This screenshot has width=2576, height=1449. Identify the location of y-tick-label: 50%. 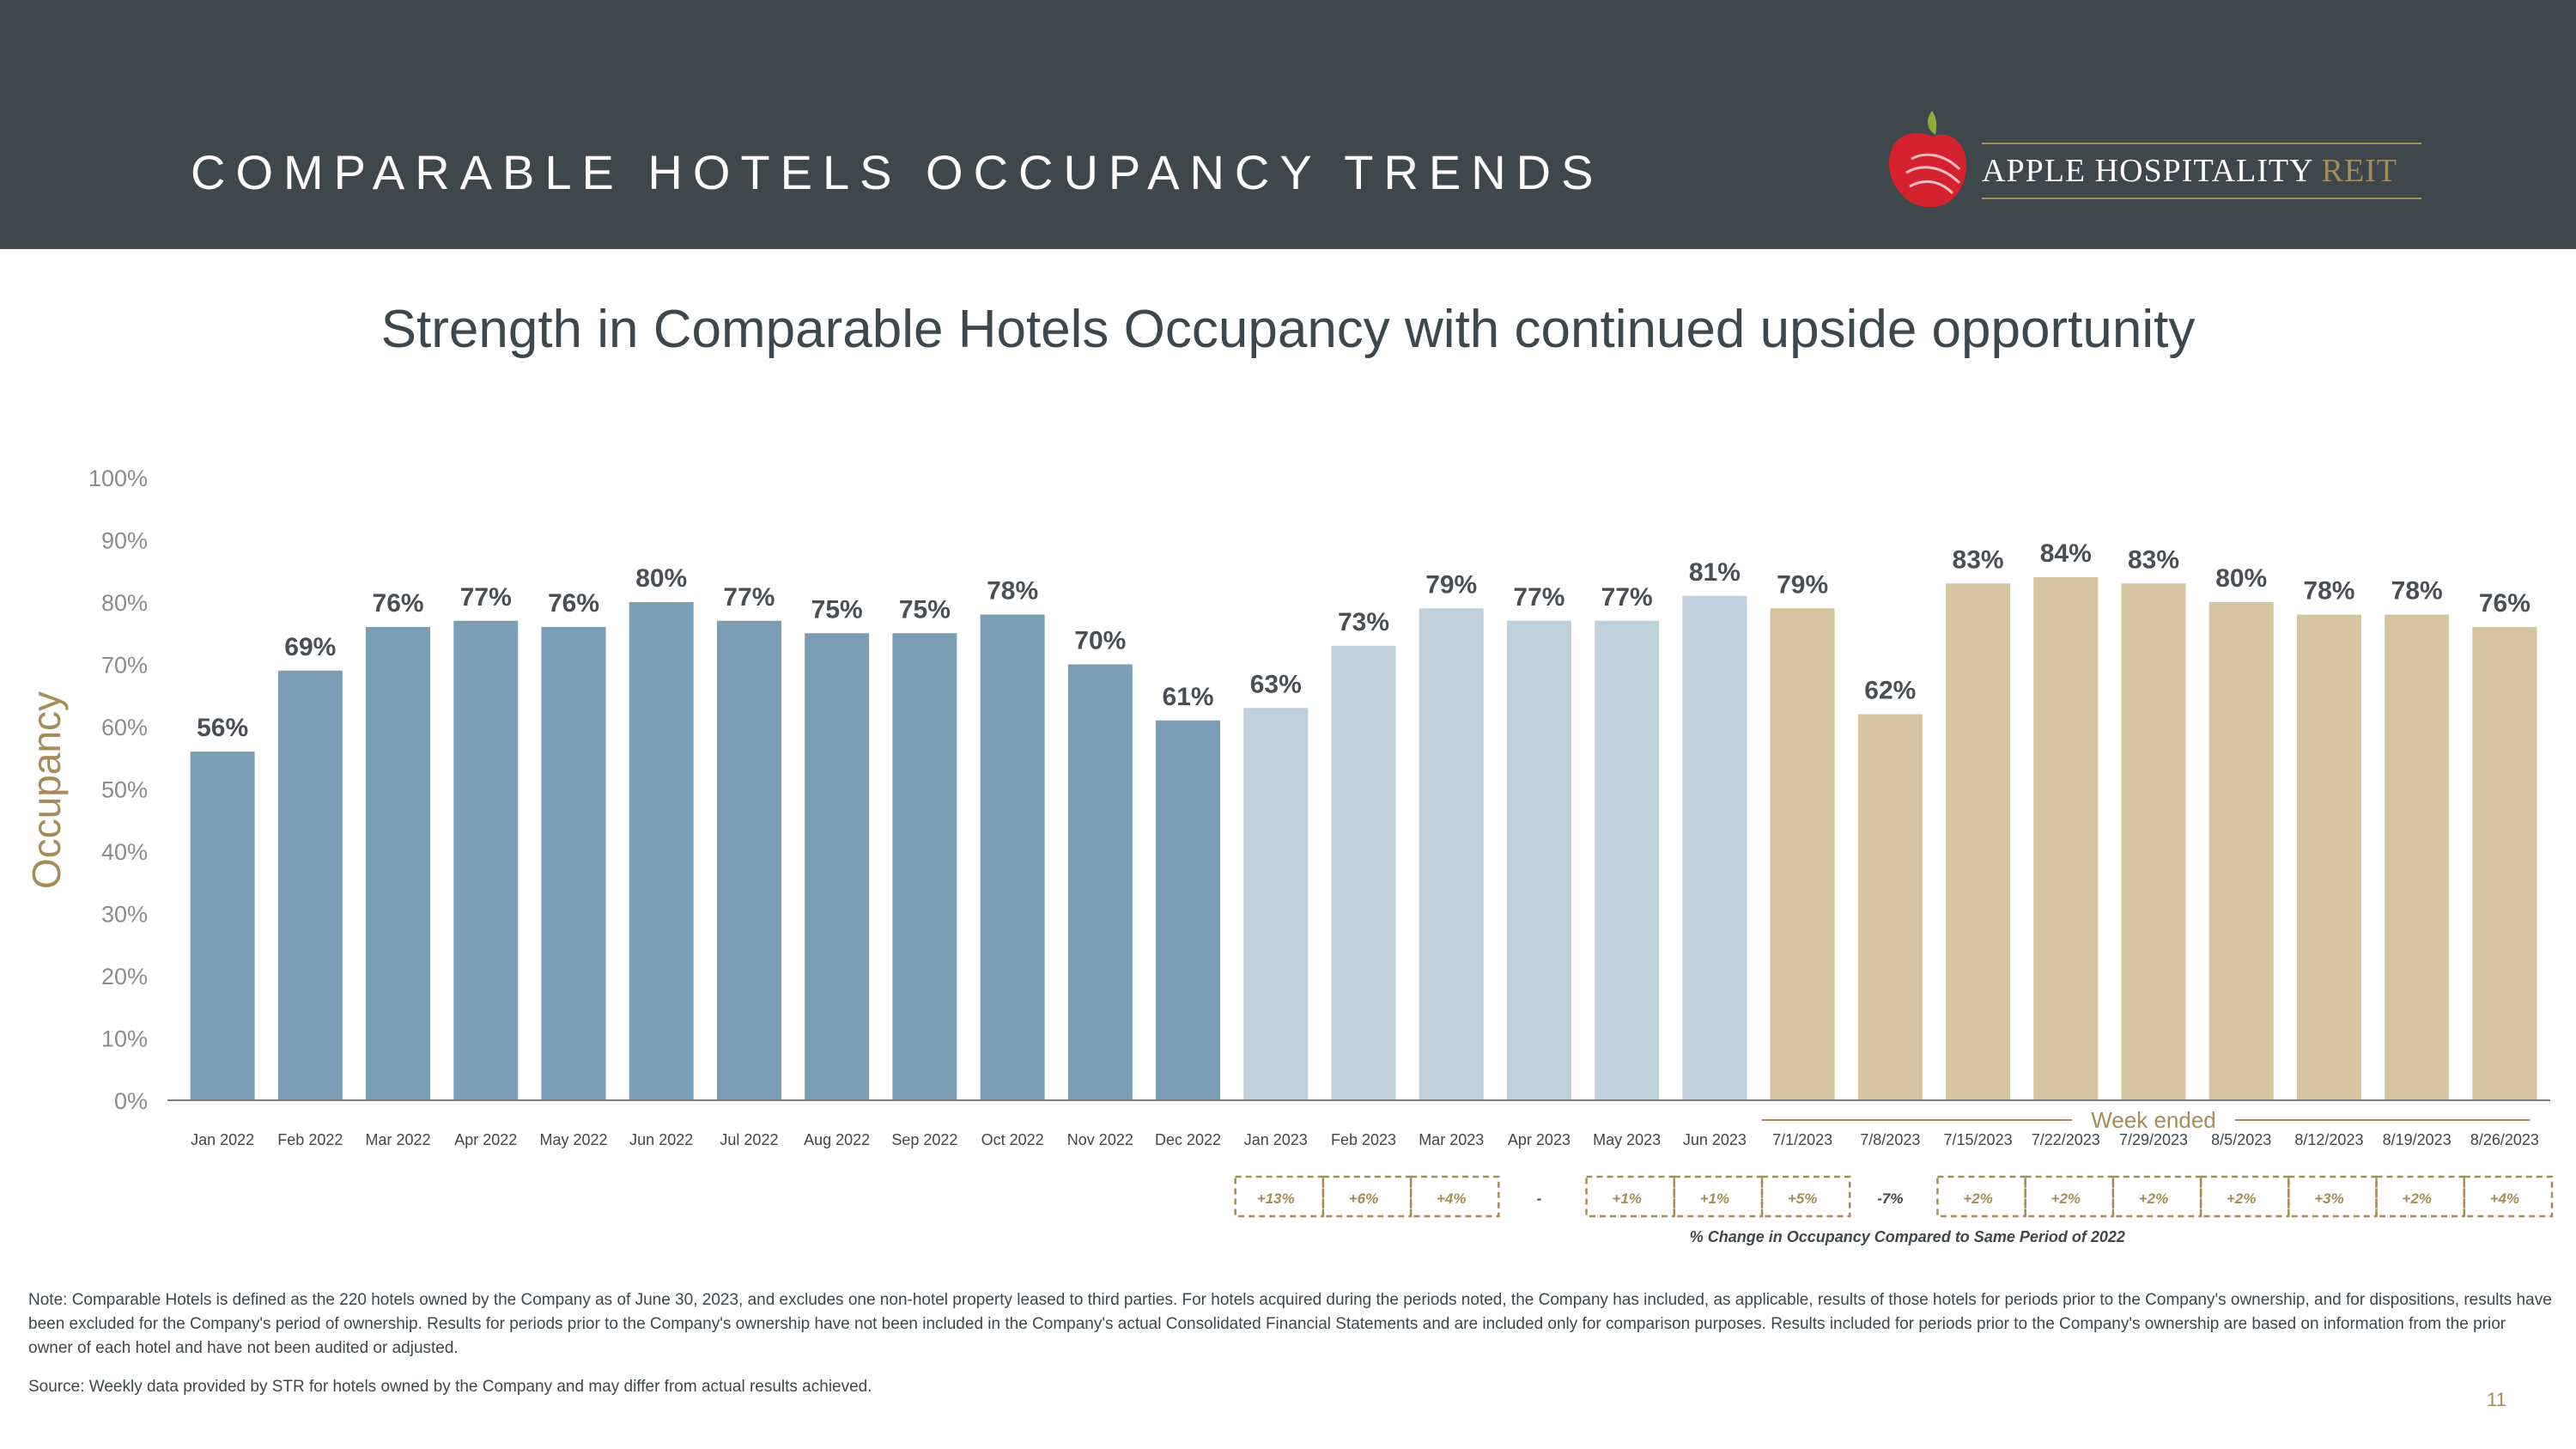
(124, 790).